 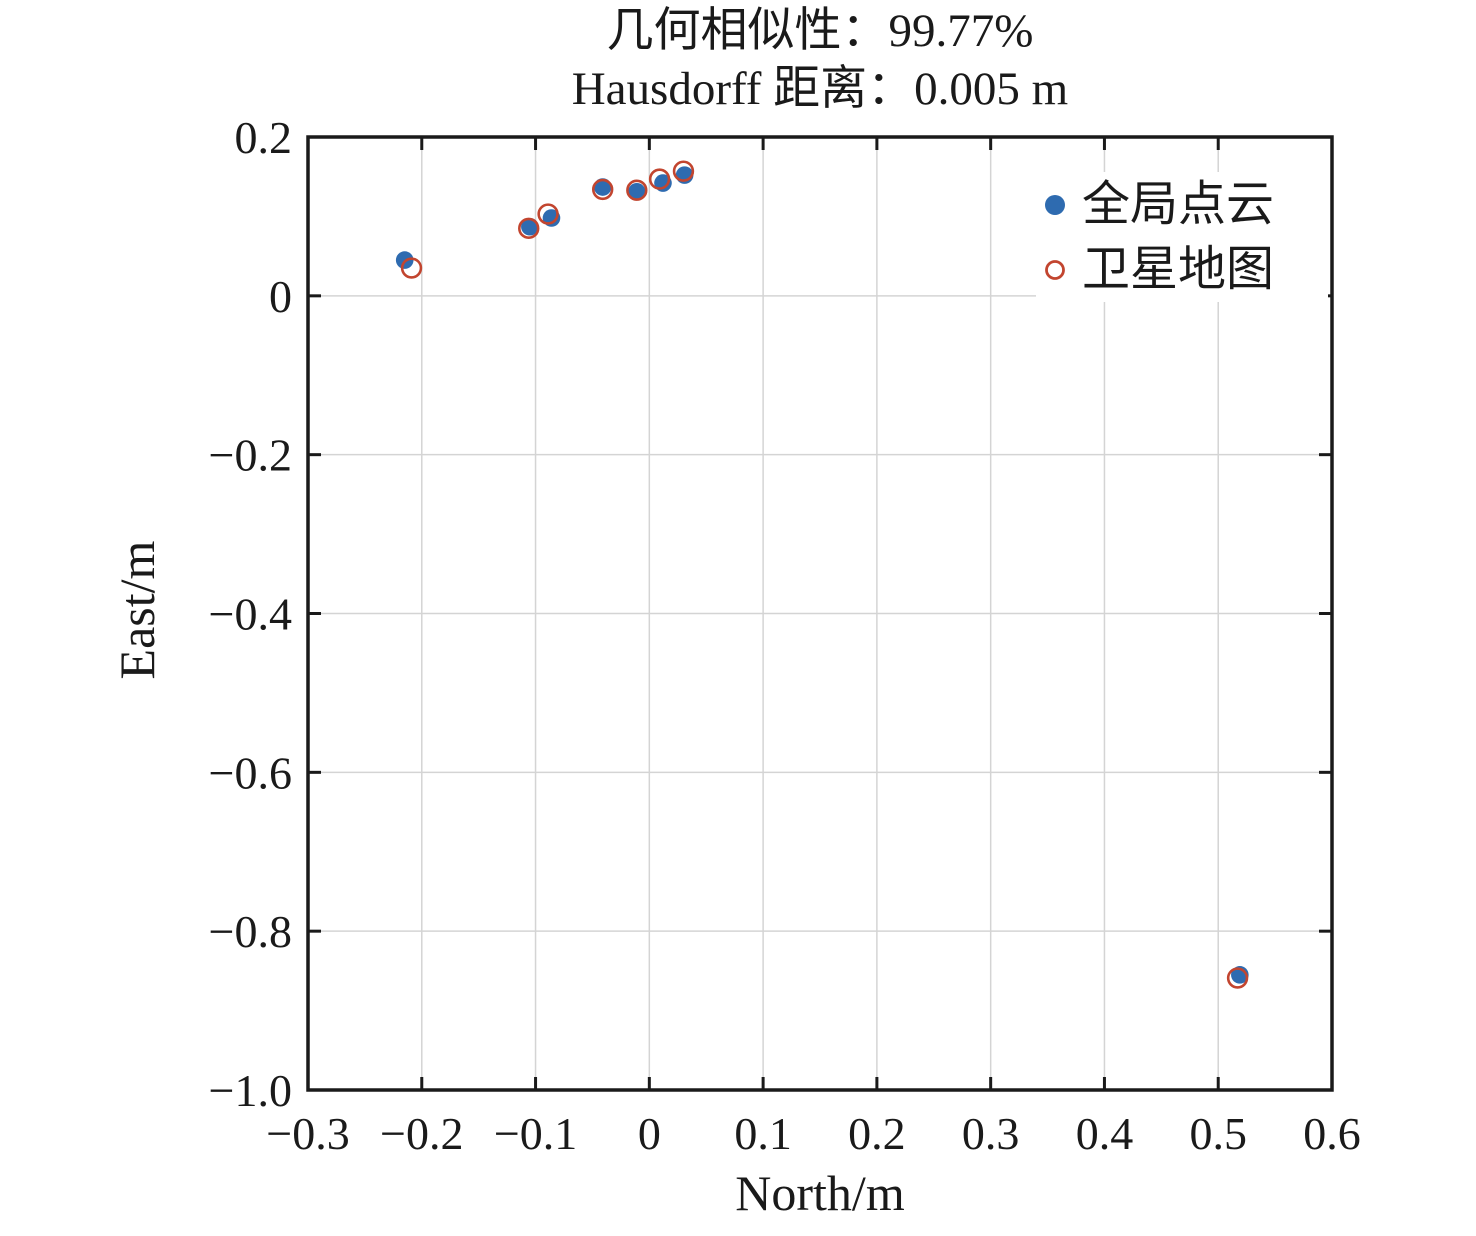 What do you see at coordinates (137, 610) in the screenshot?
I see `y-axis-label: East/m` at bounding box center [137, 610].